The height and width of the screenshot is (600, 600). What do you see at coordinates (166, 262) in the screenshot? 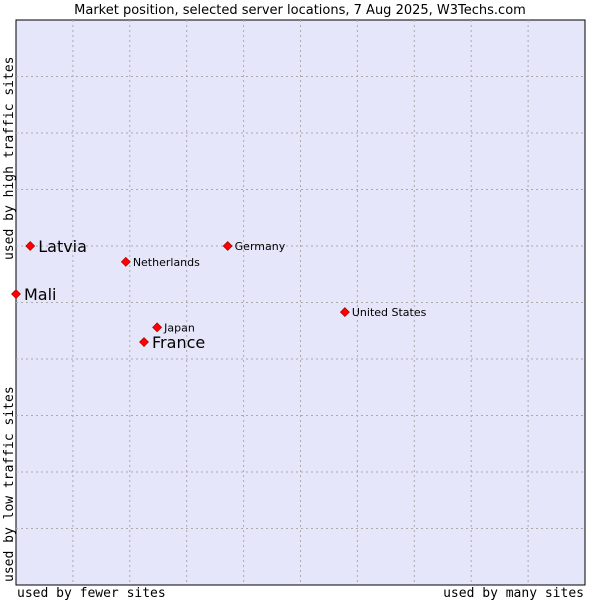
I see `point-label-netherlands: Netherlands` at bounding box center [166, 262].